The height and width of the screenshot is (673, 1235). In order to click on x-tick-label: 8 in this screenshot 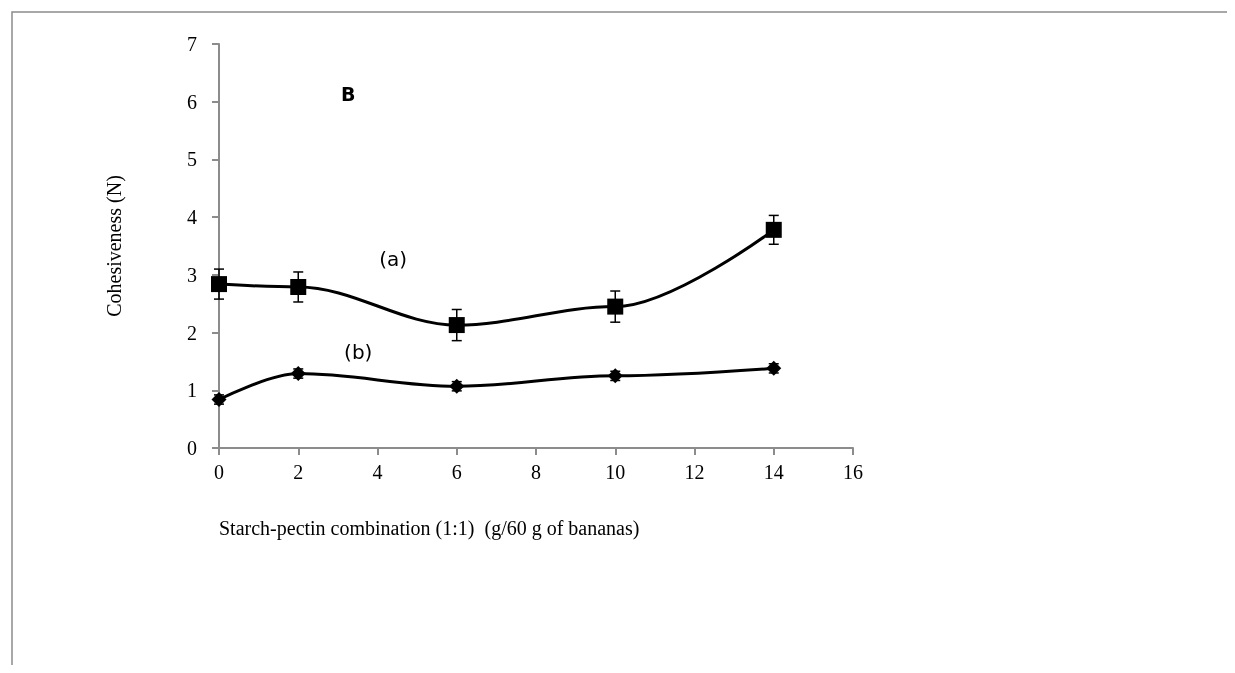, I will do `click(536, 472)`.